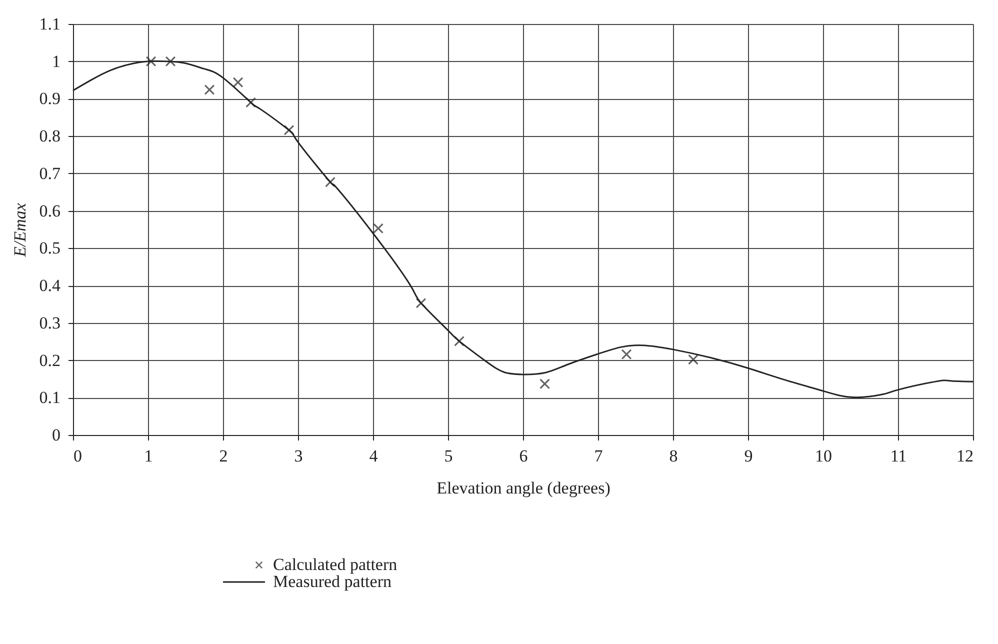 The image size is (998, 644). I want to click on x-tick-label: 5, so click(448, 456).